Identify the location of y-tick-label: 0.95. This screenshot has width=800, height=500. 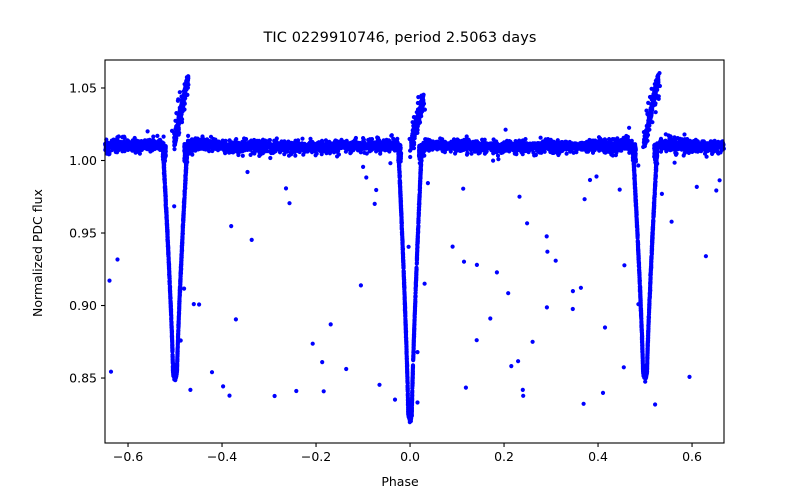
(83, 233).